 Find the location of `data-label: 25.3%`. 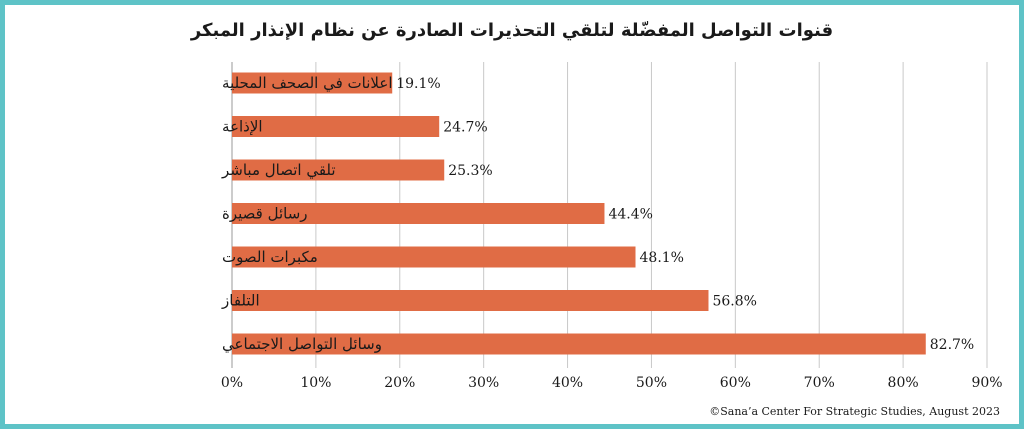

data-label: 25.3% is located at coordinates (470, 171).